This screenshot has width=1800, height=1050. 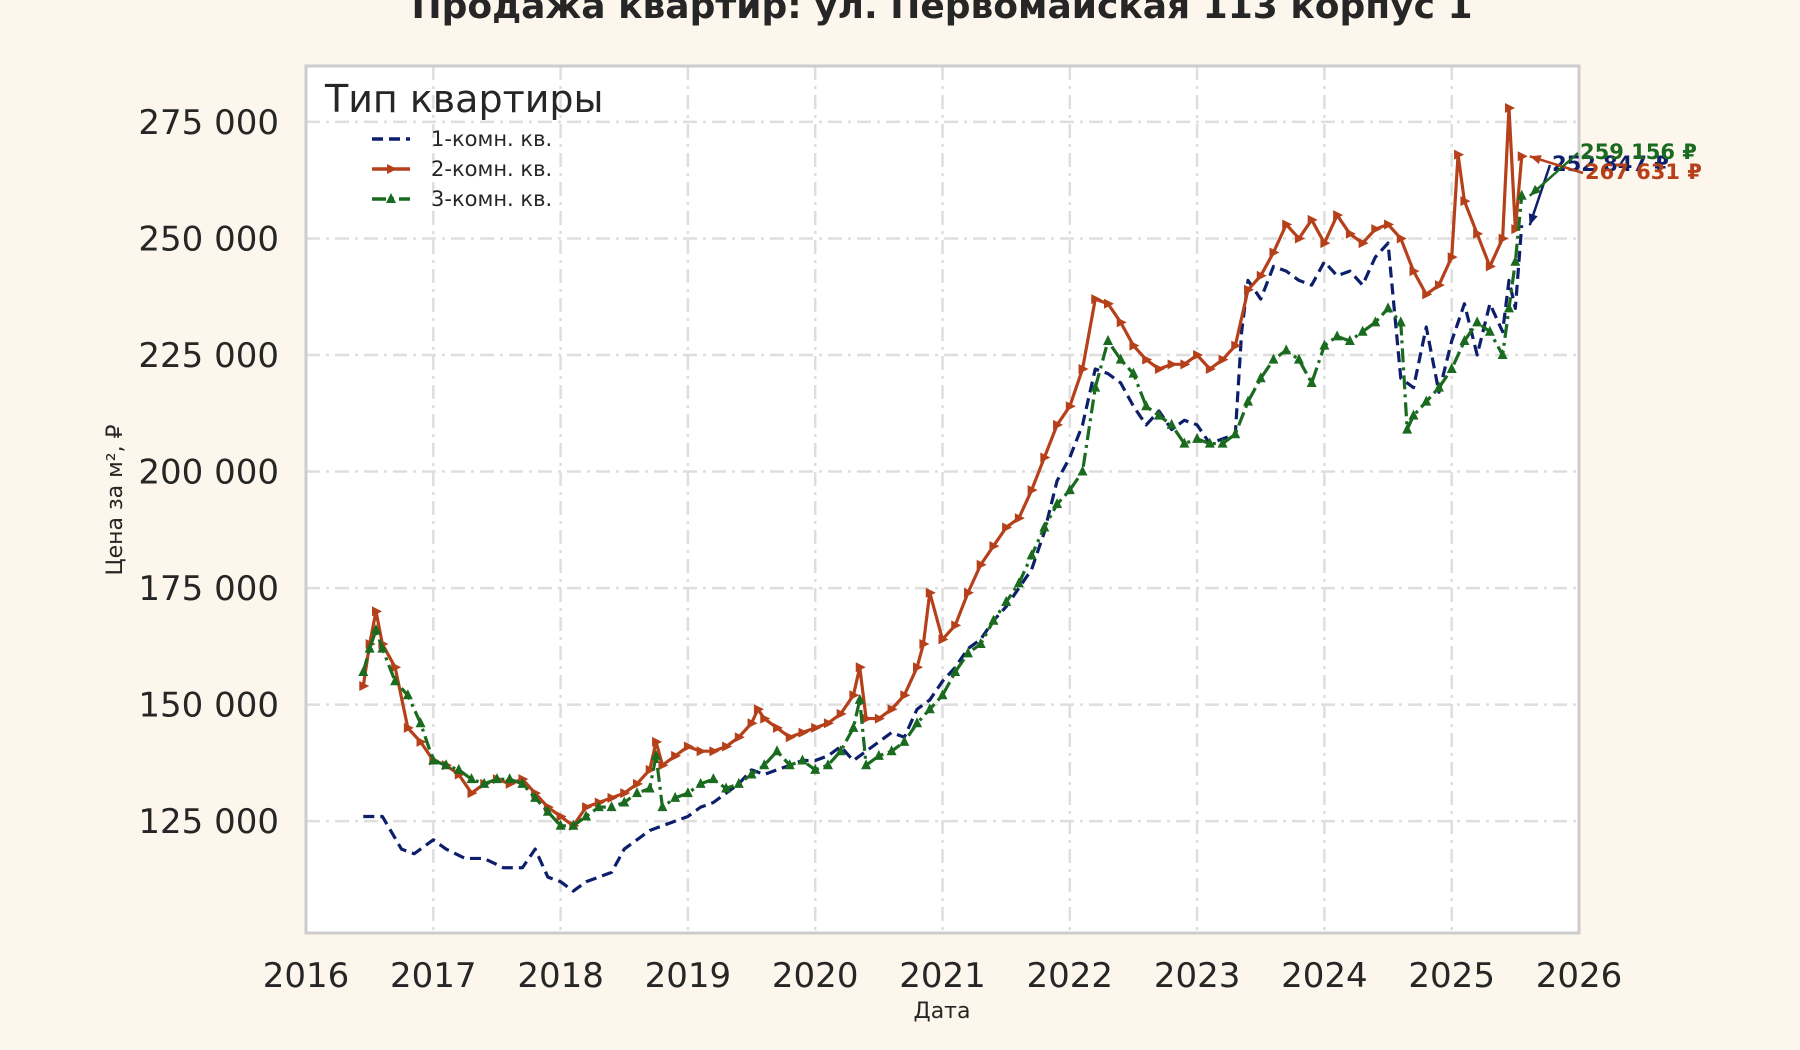 I want to click on annotation-arrowhead, so click(x=1535, y=190).